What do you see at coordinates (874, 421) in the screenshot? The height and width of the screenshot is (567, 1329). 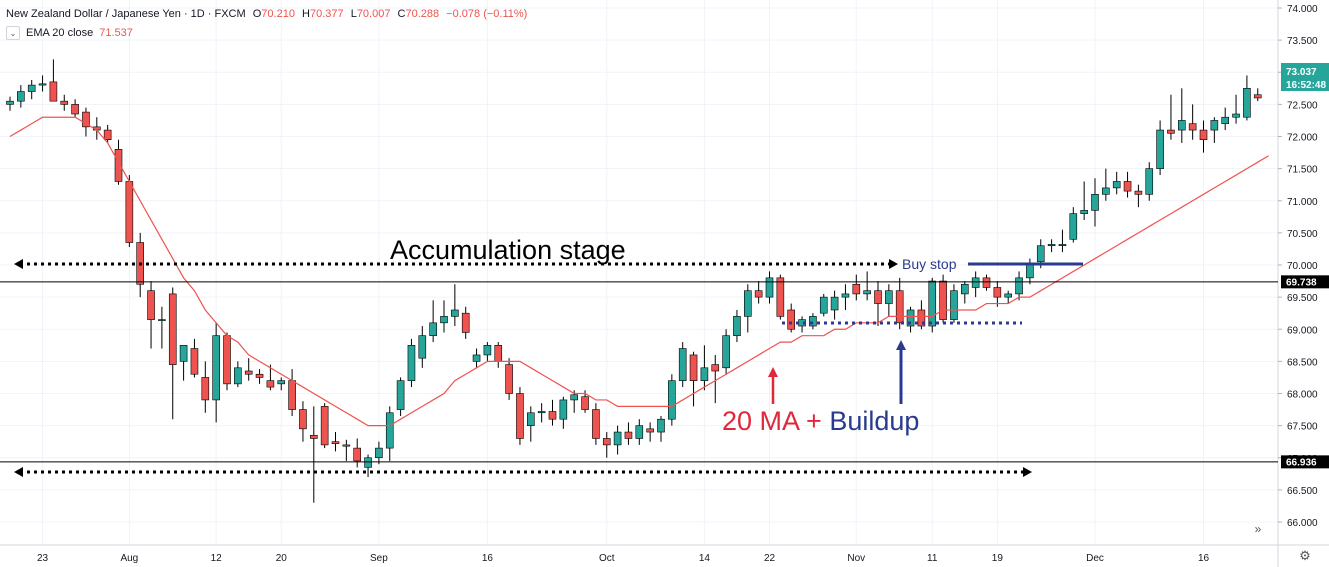 I see `buildup-label: Buildup` at bounding box center [874, 421].